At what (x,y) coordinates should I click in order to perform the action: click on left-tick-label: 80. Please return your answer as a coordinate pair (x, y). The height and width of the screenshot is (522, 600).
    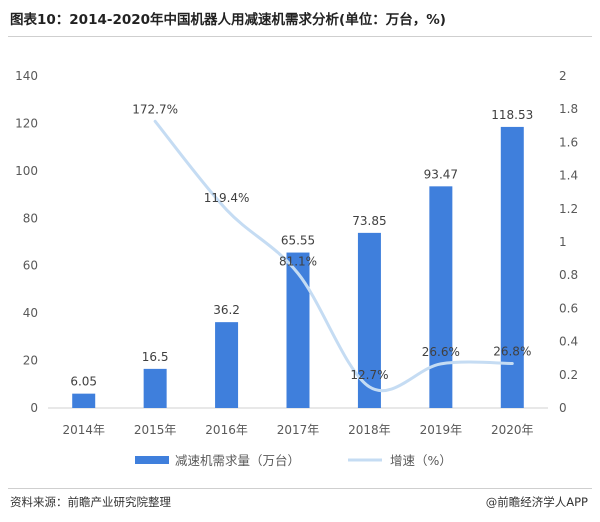
    Looking at the image, I should click on (30, 218).